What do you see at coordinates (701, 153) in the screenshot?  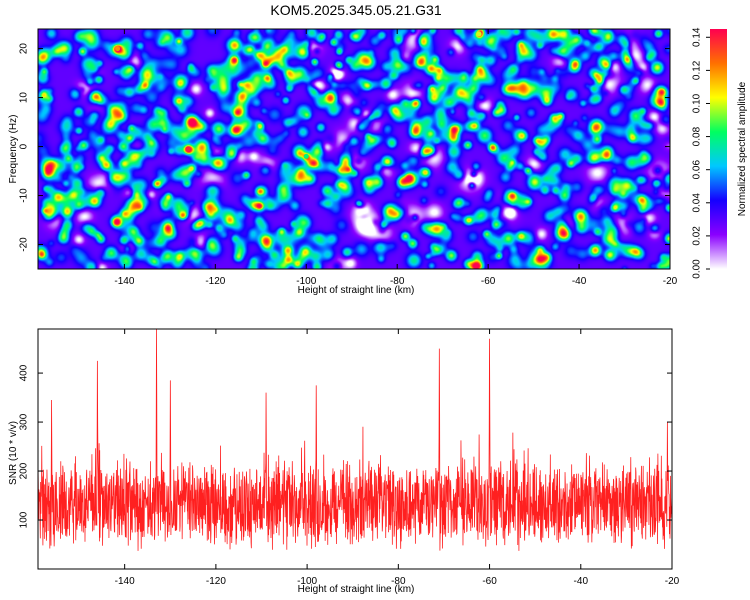 I see `colorbar-ticks: 0.00 0.02 0.04 0.06 0.08 0.10 0.12 0.14` at bounding box center [701, 153].